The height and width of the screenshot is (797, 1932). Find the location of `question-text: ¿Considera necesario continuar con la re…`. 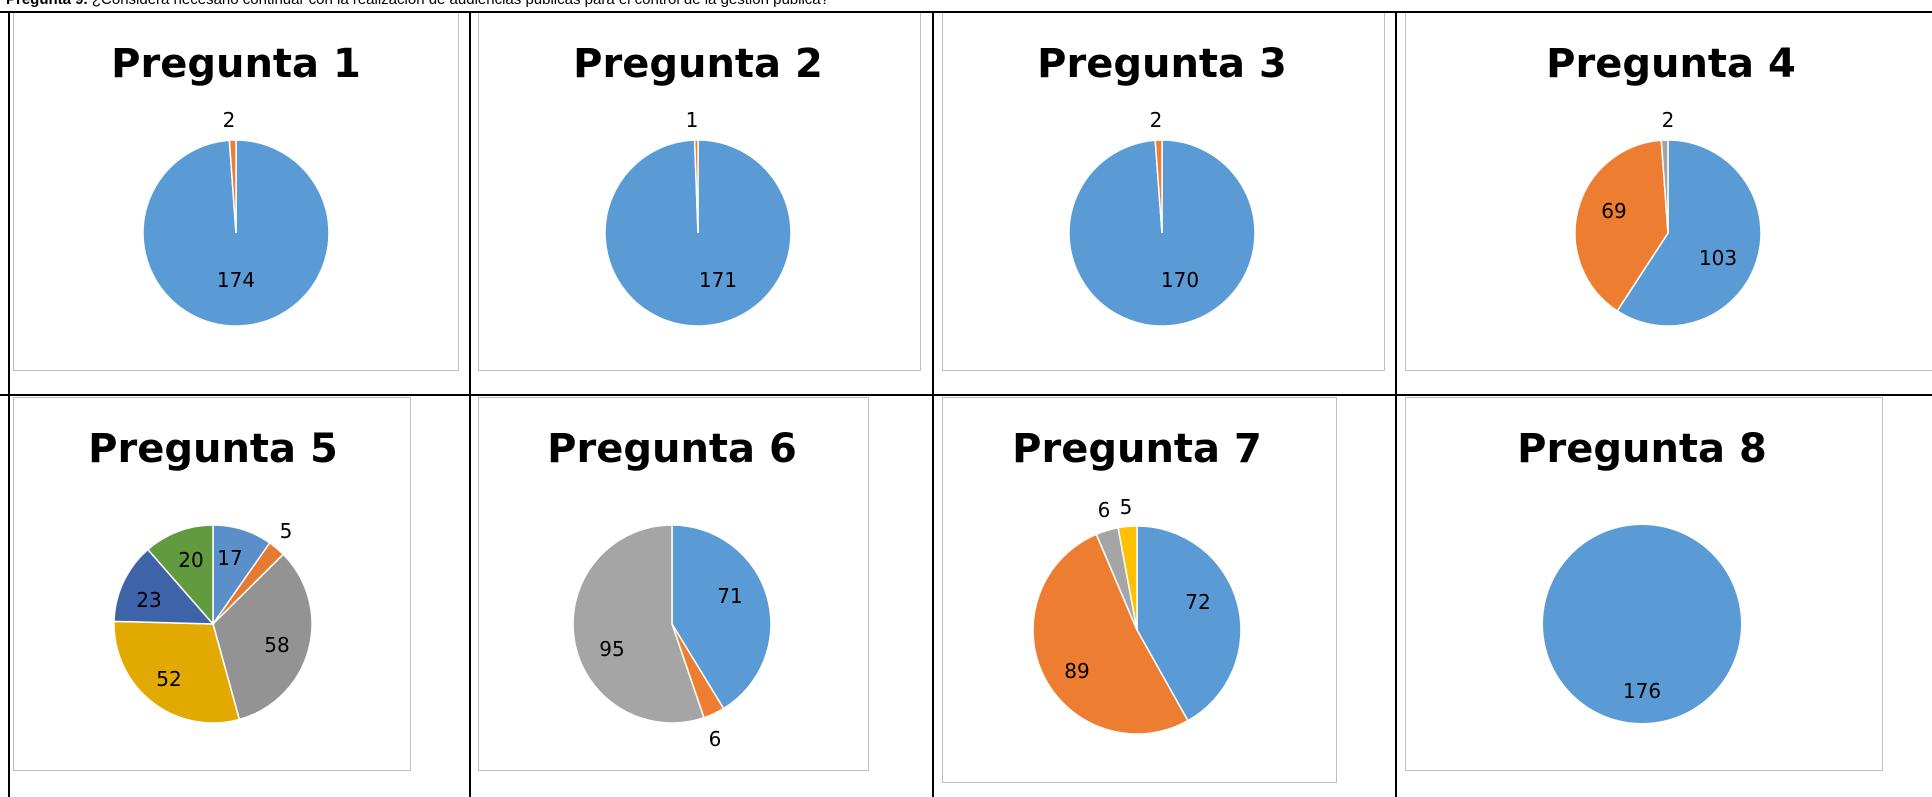

question-text: ¿Considera necesario continuar con la re… is located at coordinates (460, 4).